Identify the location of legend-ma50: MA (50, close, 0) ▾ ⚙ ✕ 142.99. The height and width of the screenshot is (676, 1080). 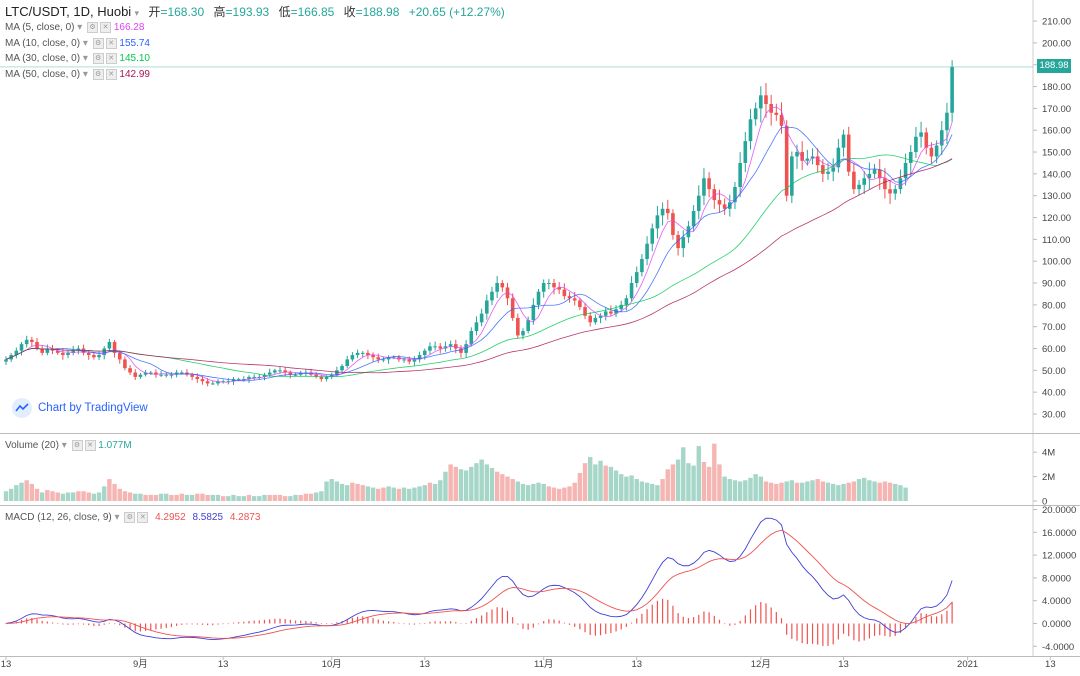
(77, 75).